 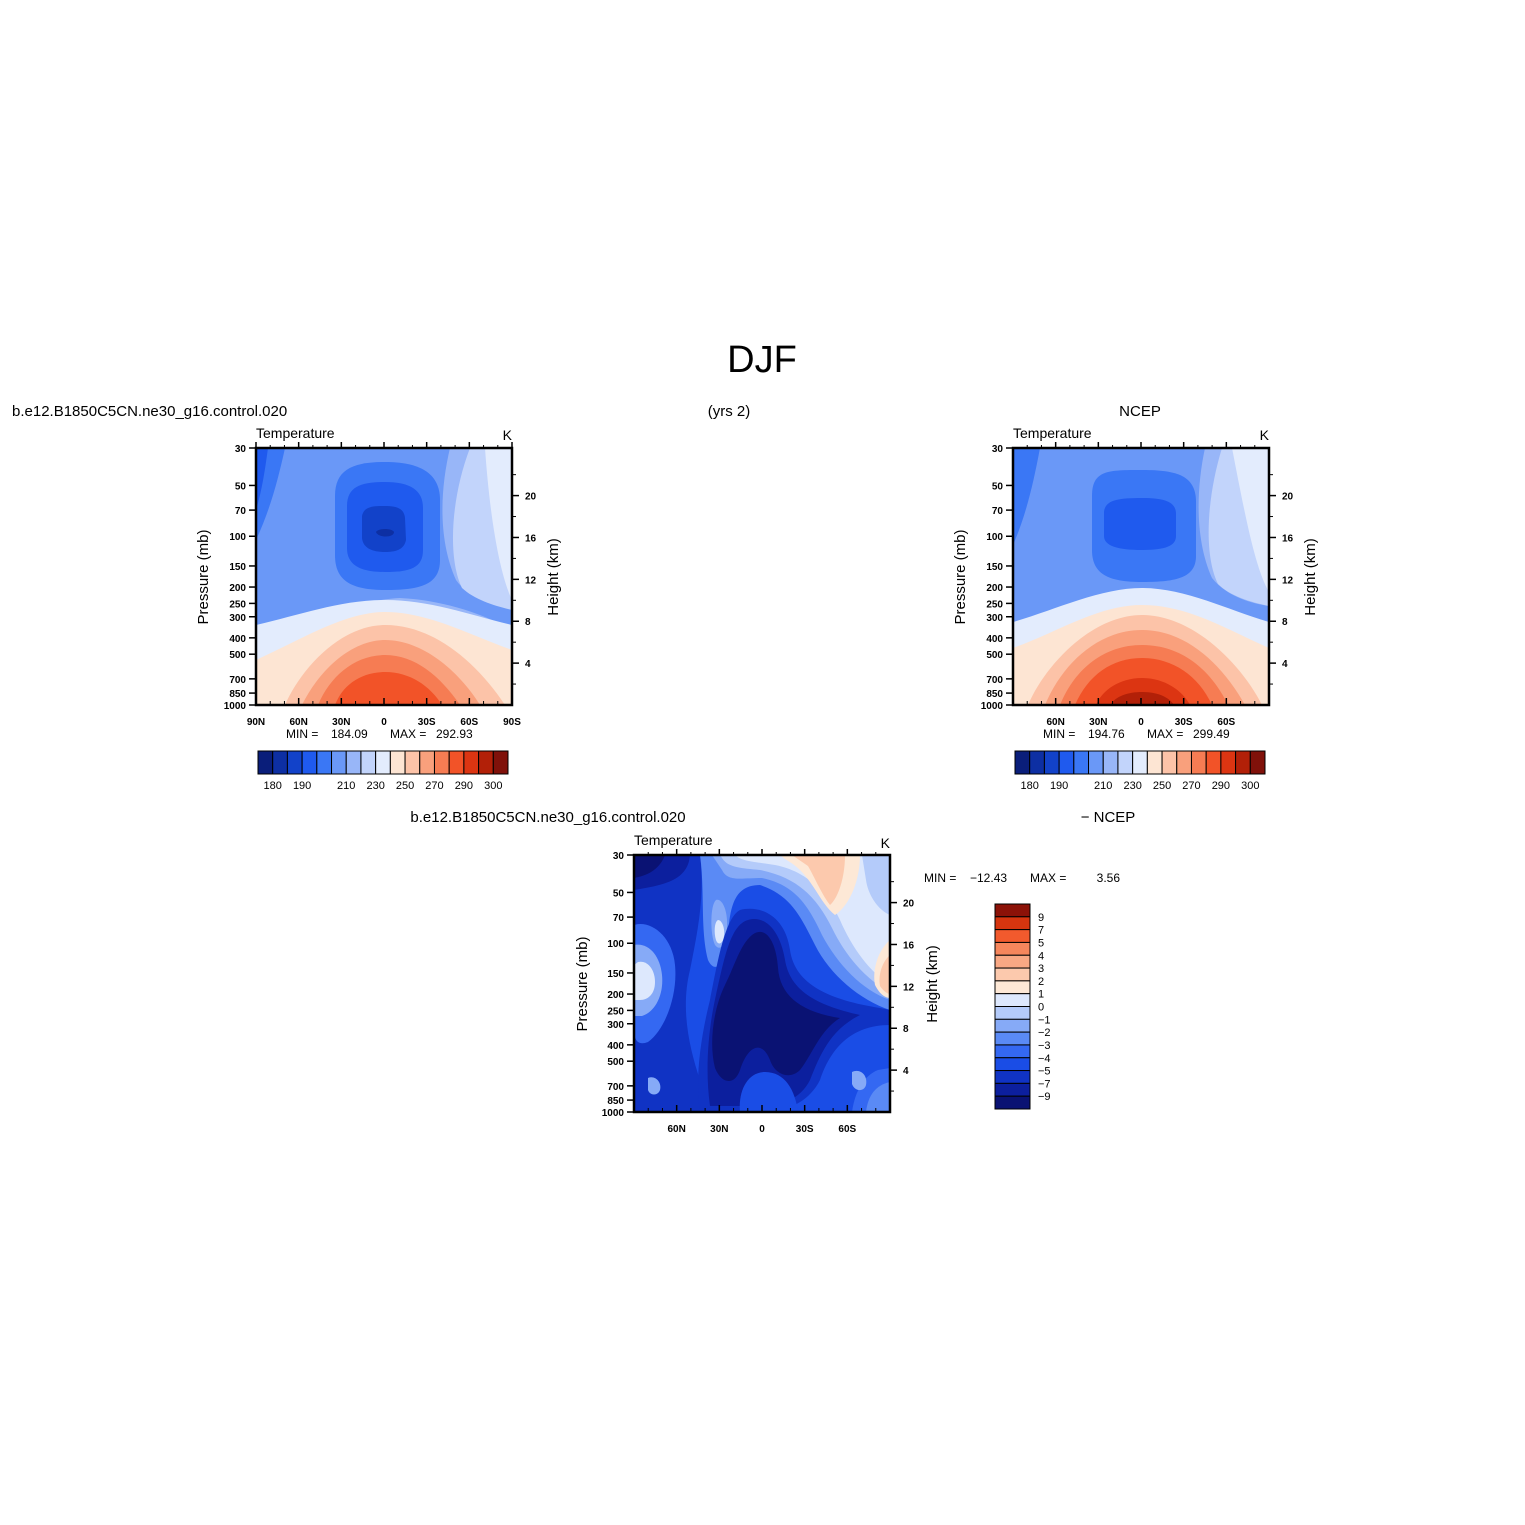 I want to click on colorbar-label: 180, so click(x=273, y=786).